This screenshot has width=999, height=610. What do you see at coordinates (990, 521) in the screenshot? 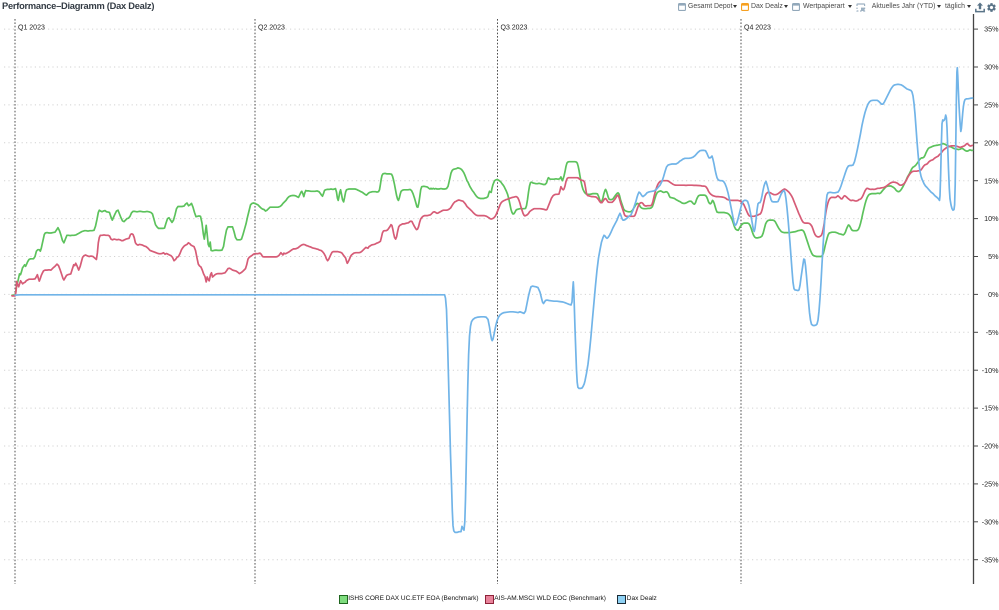
I see `svg-text: -30%` at bounding box center [990, 521].